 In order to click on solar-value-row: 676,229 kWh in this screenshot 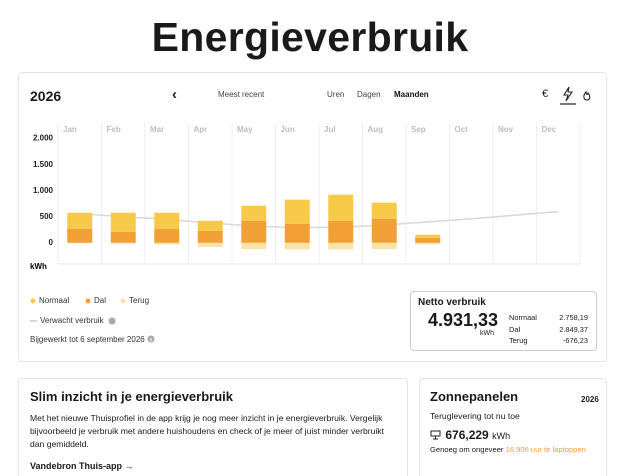, I will do `click(470, 435)`.